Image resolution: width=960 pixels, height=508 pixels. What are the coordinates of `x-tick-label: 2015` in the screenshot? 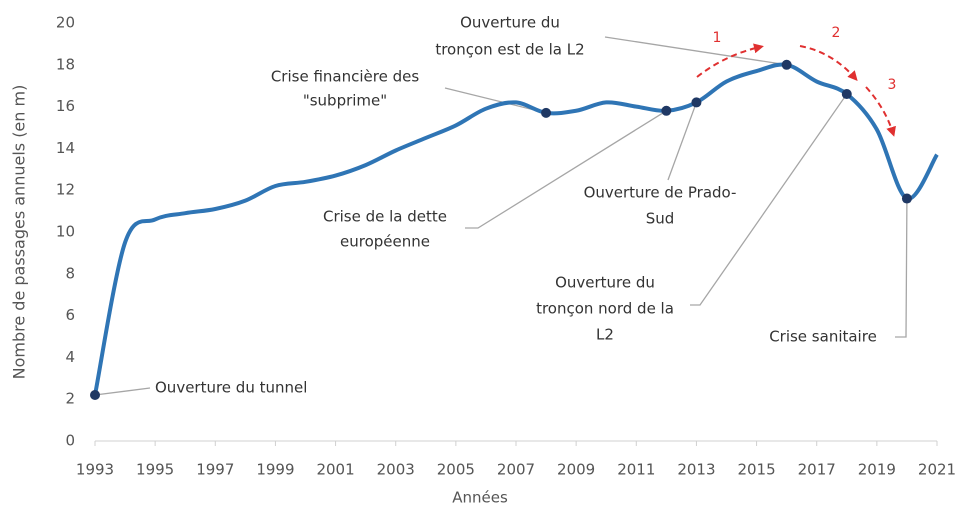 It's located at (756, 470).